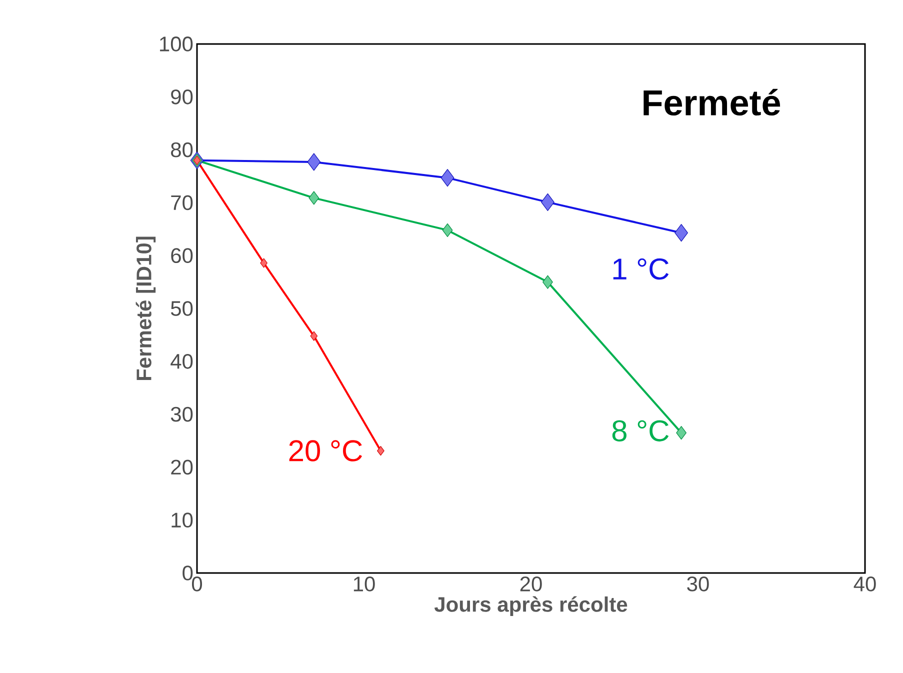  I want to click on text: Fermeté, so click(712, 102).